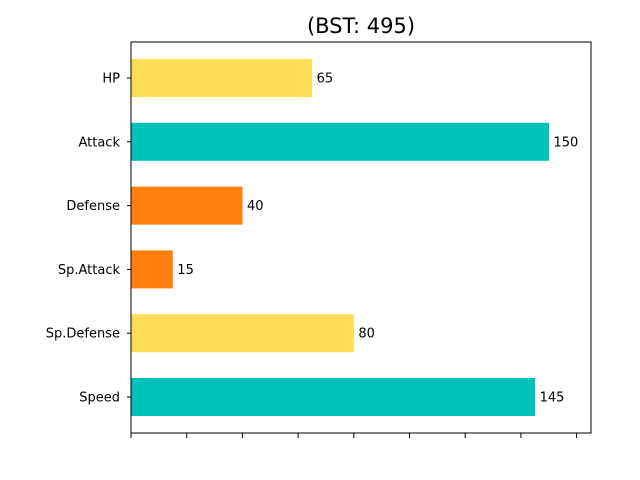 This screenshot has width=640, height=480. Describe the element at coordinates (325, 79) in the screenshot. I see `data-label-hp: 65` at that location.